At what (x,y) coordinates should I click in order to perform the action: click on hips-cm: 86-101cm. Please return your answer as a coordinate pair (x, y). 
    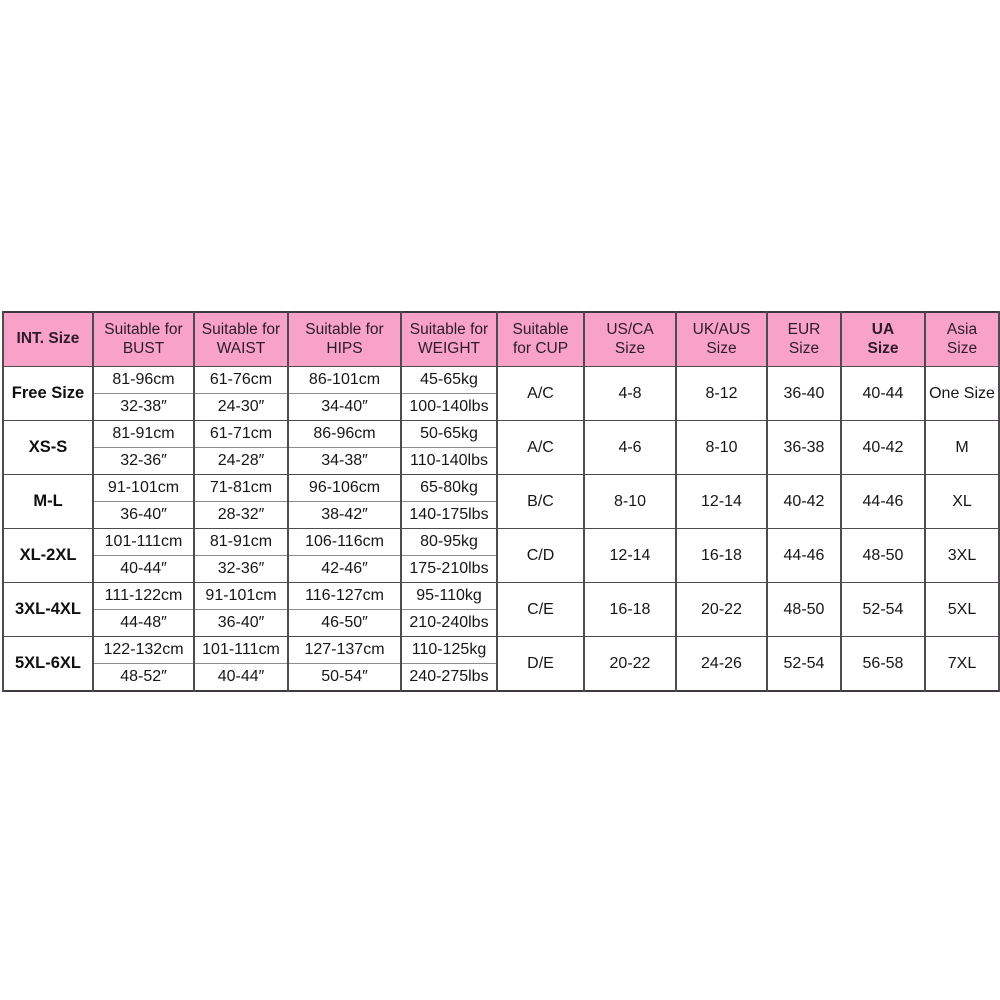
    Looking at the image, I should click on (344, 380).